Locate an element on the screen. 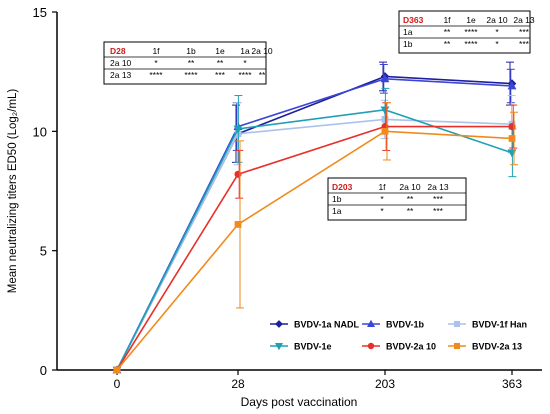 This screenshot has width=550, height=414. legend-item: BVDV-2a 10 is located at coordinates (399, 347).